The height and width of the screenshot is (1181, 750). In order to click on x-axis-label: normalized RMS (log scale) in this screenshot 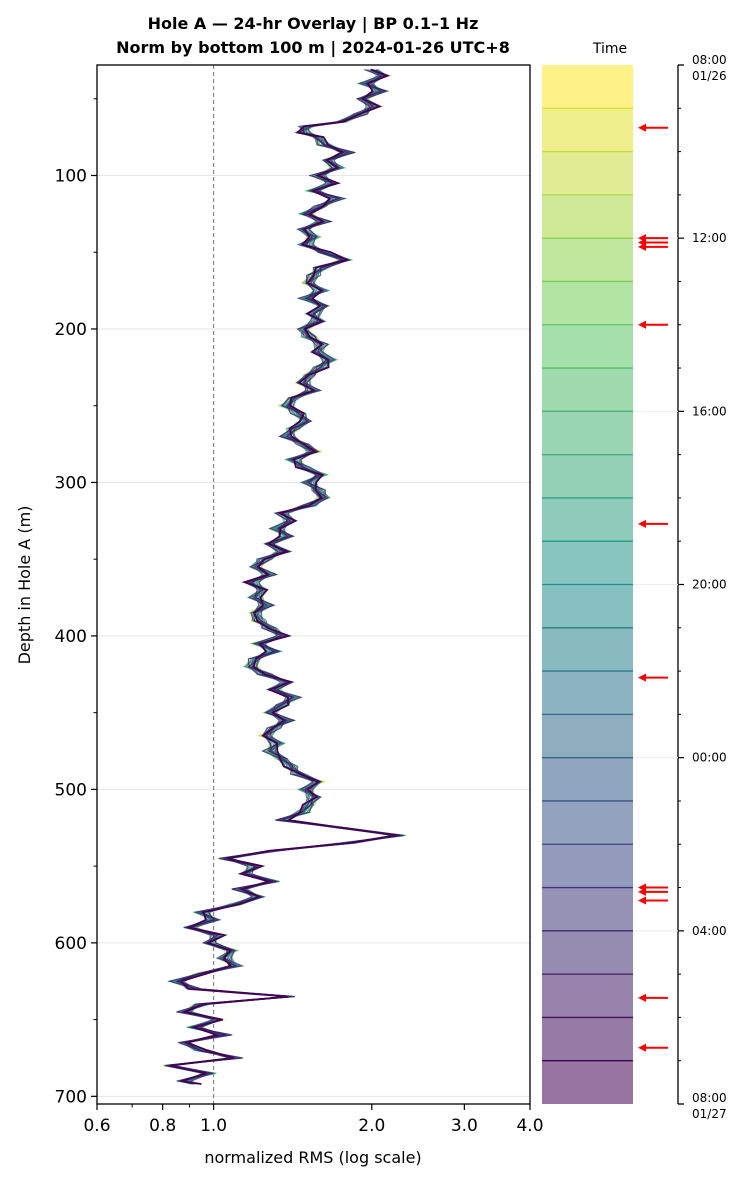, I will do `click(312, 1157)`.